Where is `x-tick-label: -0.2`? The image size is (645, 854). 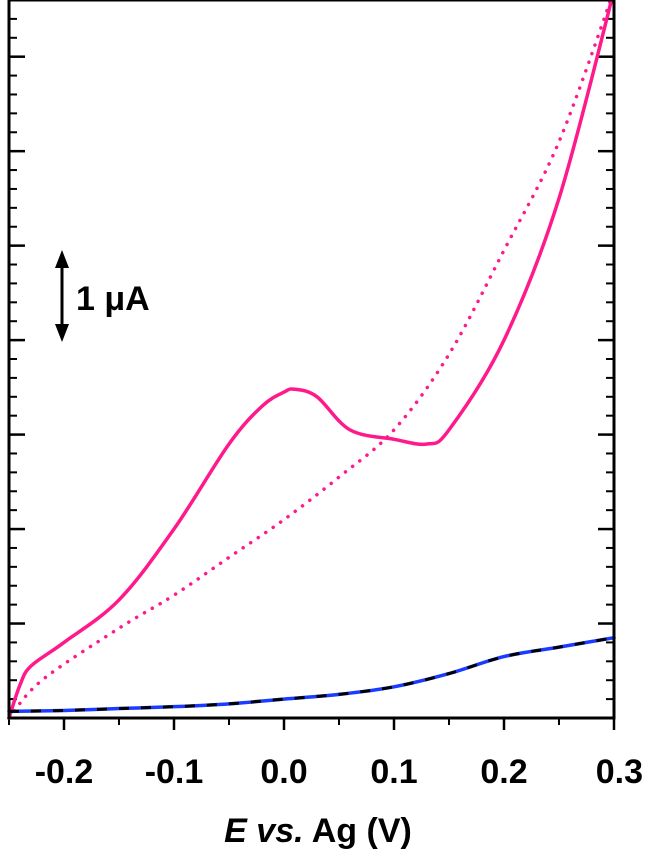
x-tick-label: -0.2 is located at coordinates (64, 772).